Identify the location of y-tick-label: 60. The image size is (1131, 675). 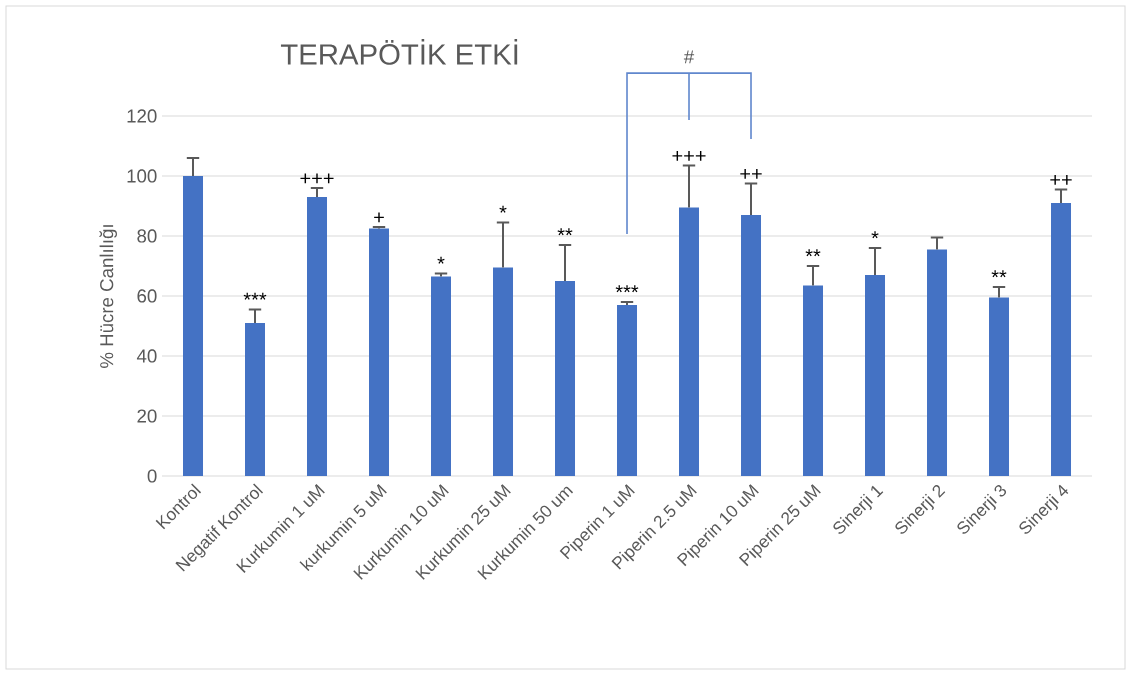
(147, 296).